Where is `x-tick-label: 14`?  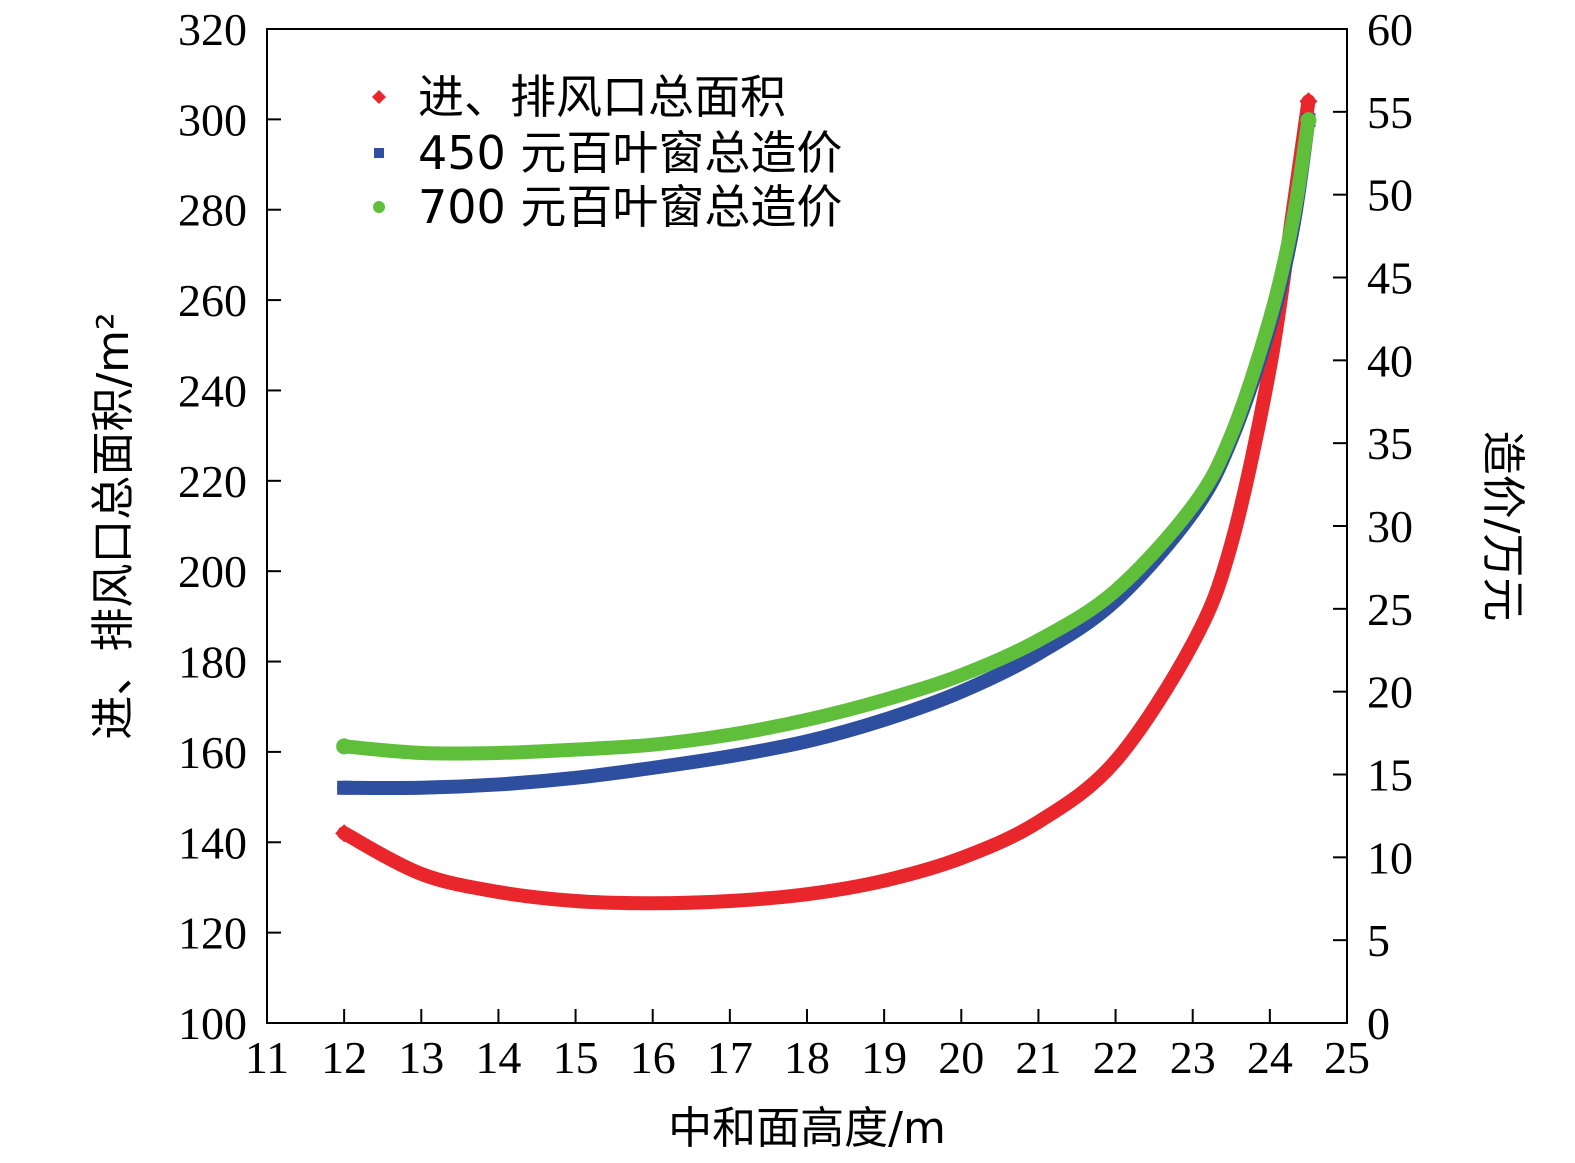 x-tick-label: 14 is located at coordinates (498, 1057).